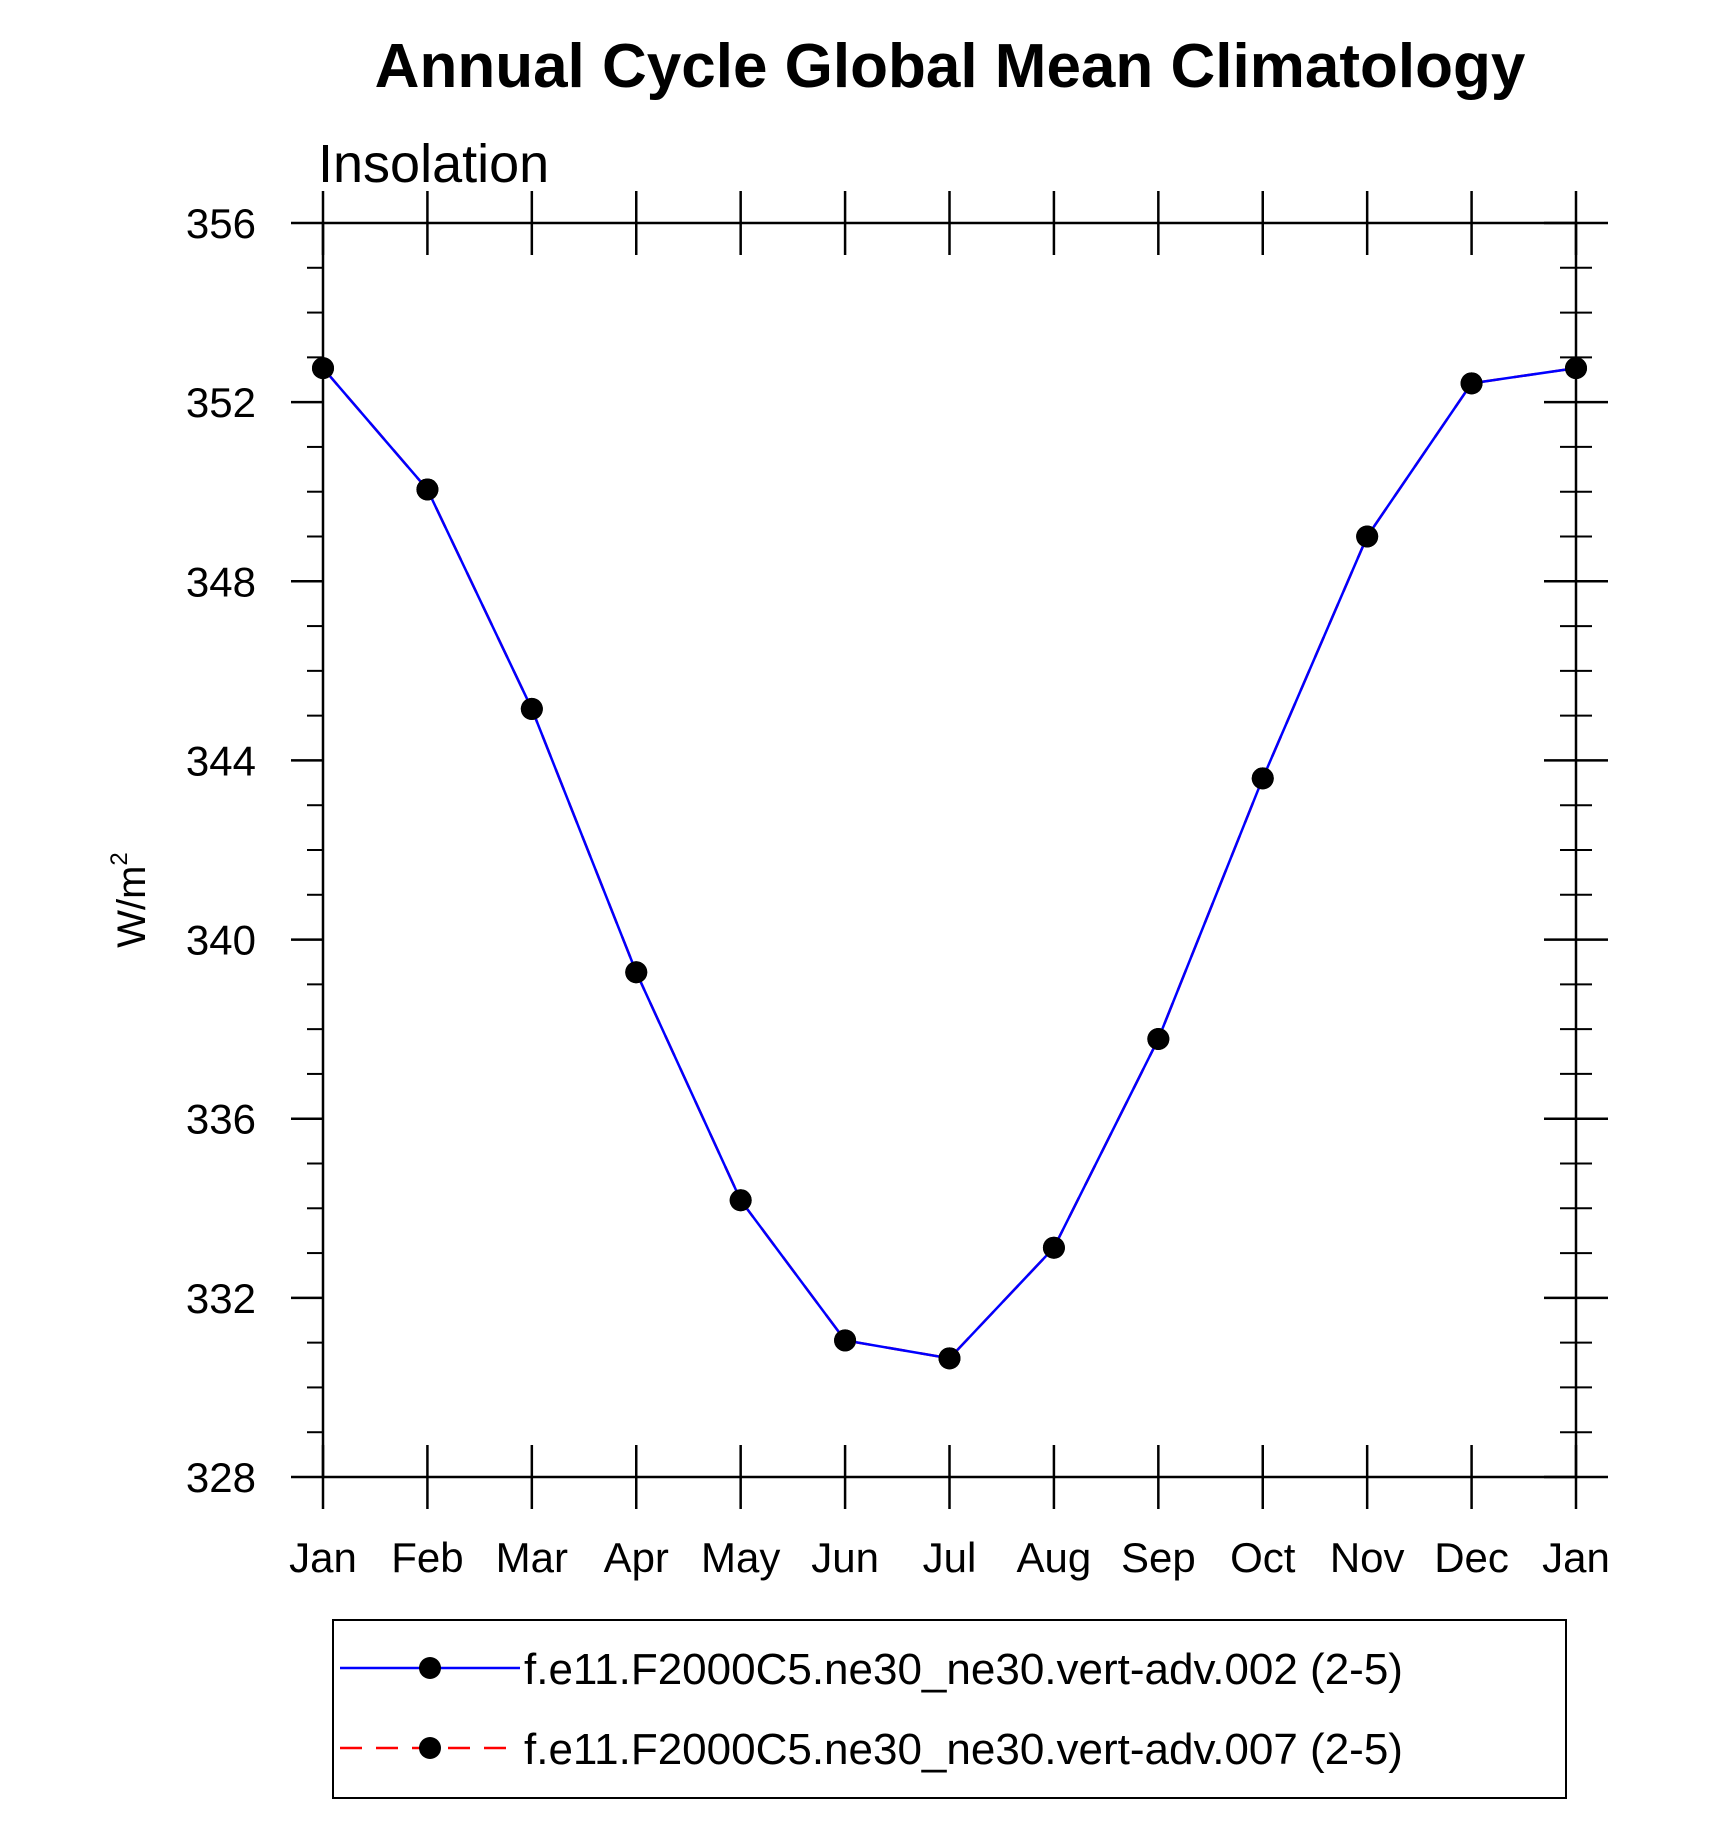  What do you see at coordinates (221, 223) in the screenshot?
I see `y-tick-label: 356` at bounding box center [221, 223].